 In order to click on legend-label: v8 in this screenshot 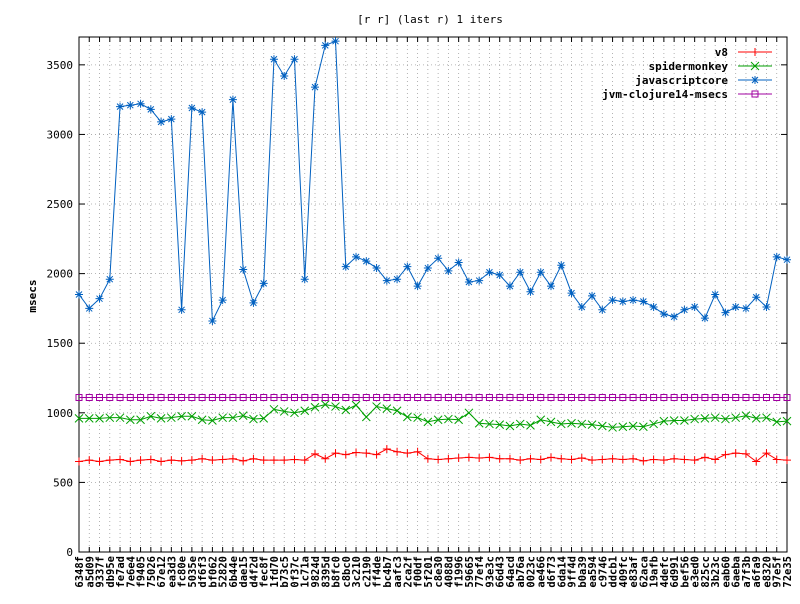, I will do `click(721, 52)`.